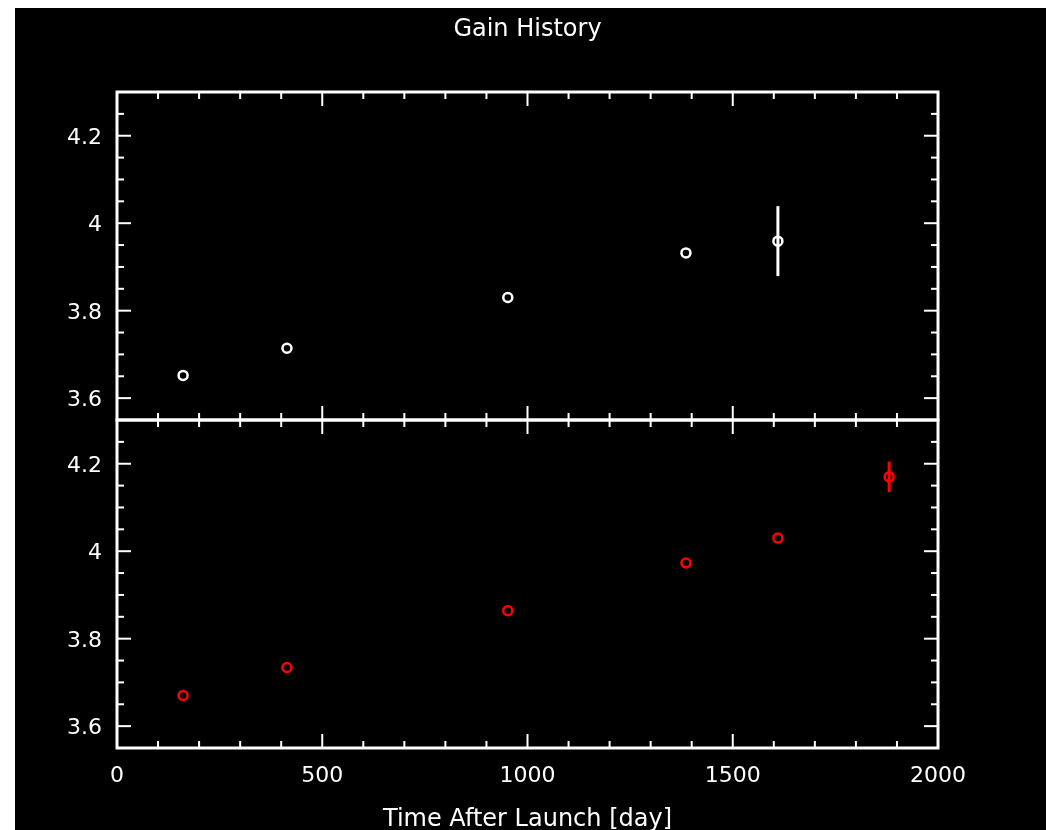 The width and height of the screenshot is (1046, 830). I want to click on x-tick-label: 500, so click(322, 774).